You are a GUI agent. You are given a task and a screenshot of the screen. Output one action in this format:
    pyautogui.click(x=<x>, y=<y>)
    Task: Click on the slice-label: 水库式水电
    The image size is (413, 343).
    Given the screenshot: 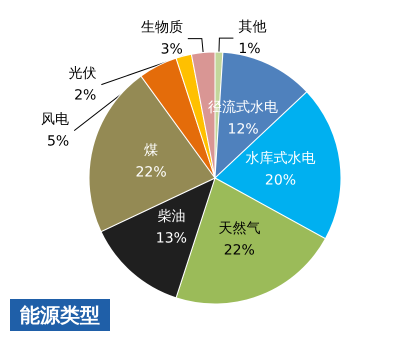 What is the action you would take?
    pyautogui.click(x=280, y=158)
    